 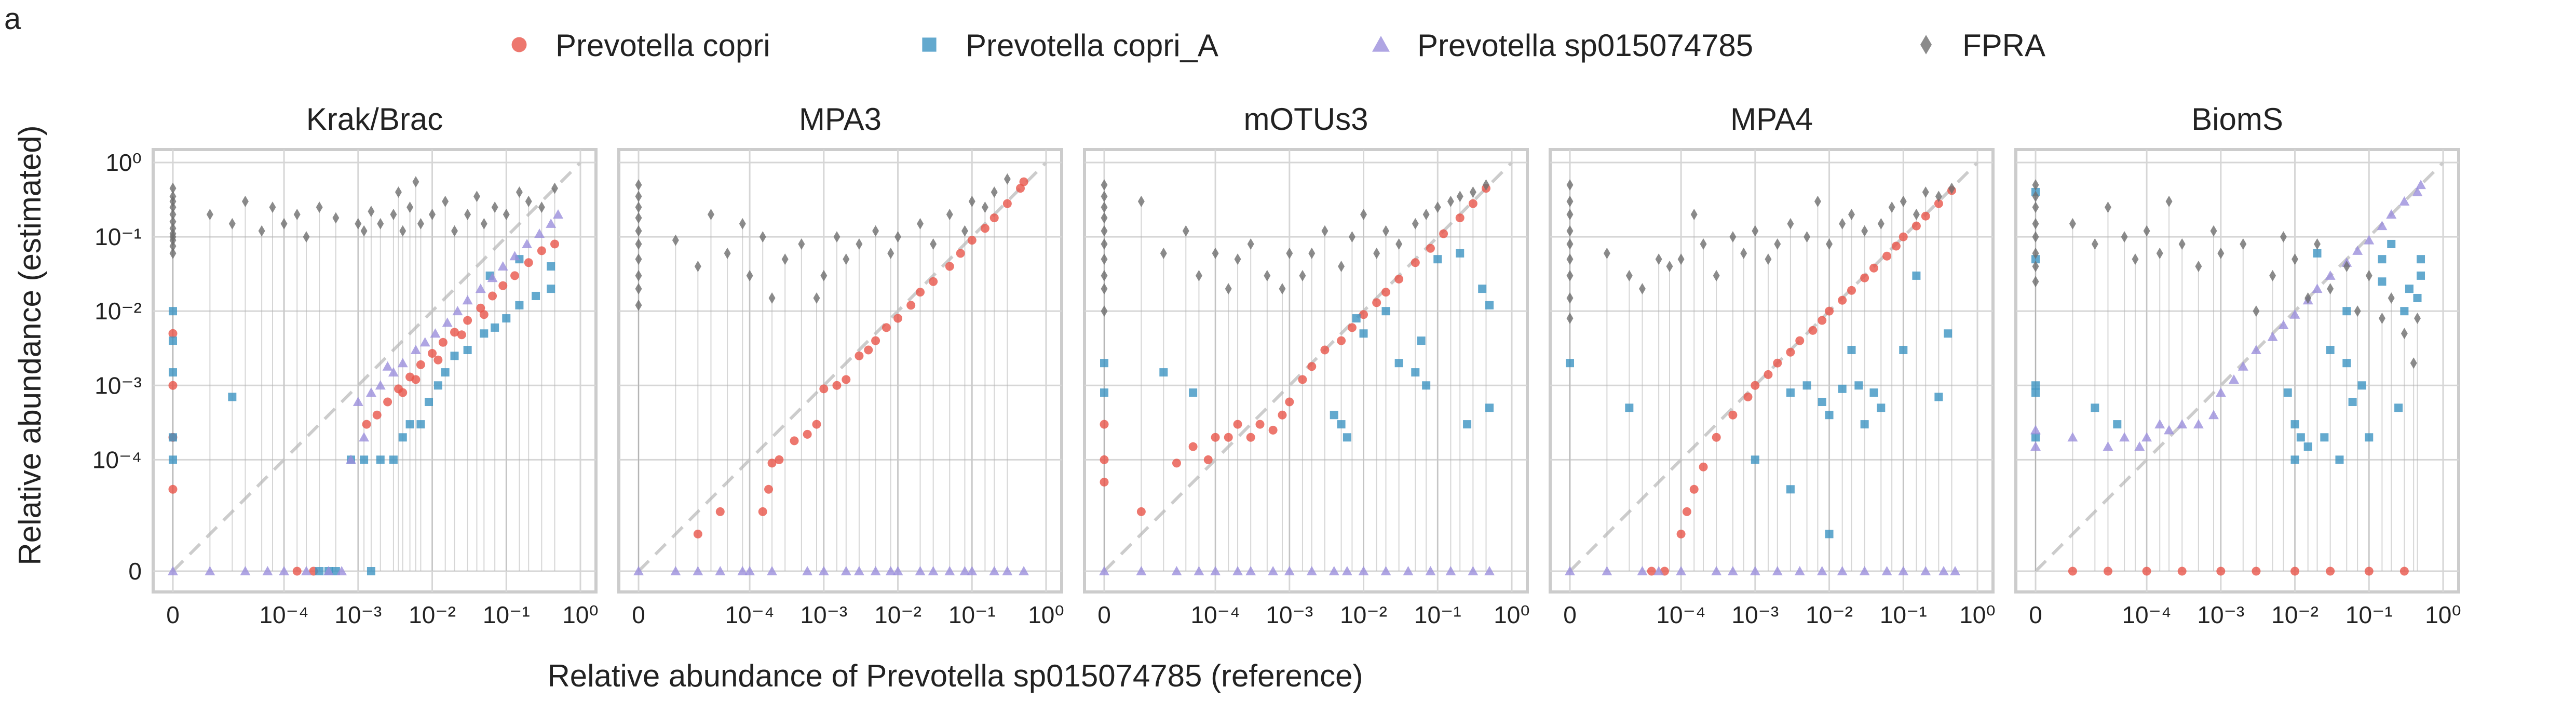 What do you see at coordinates (1306, 120) in the screenshot?
I see `panel-title: mOTUs3` at bounding box center [1306, 120].